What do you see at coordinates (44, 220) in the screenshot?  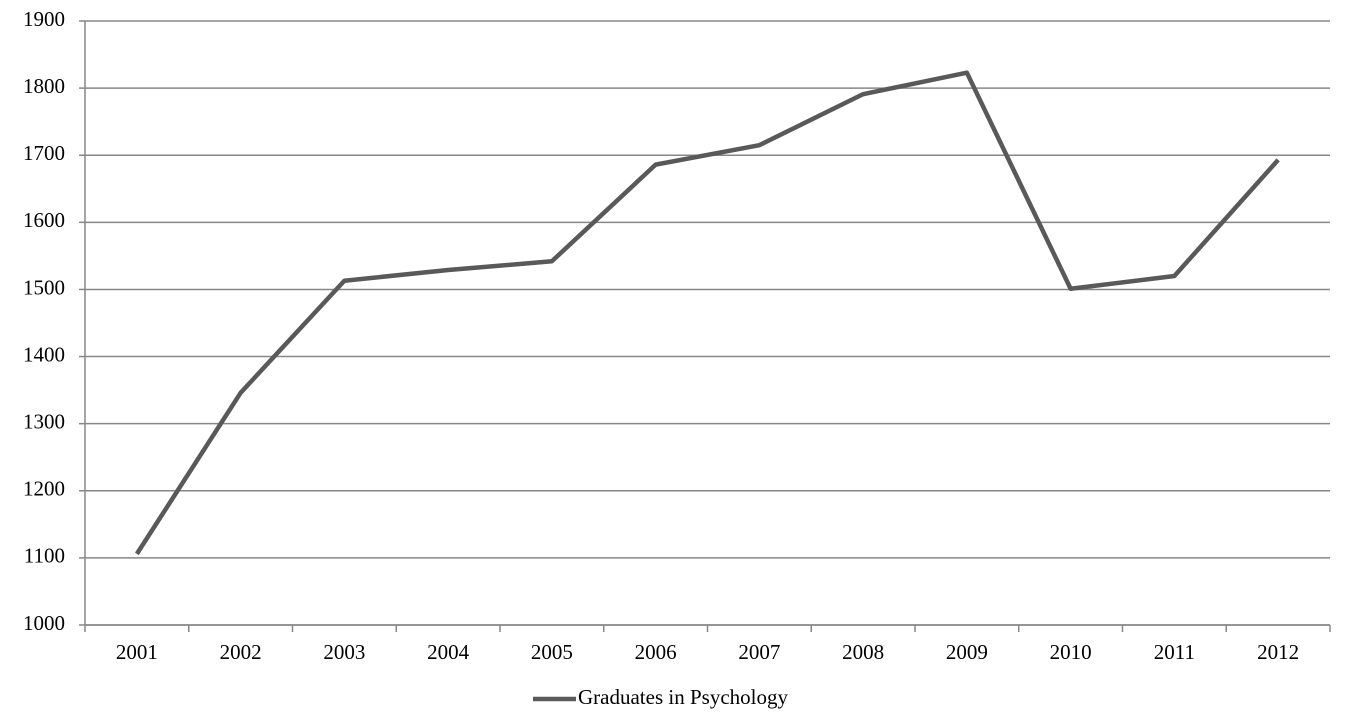 I see `y-tick-label: 1600` at bounding box center [44, 220].